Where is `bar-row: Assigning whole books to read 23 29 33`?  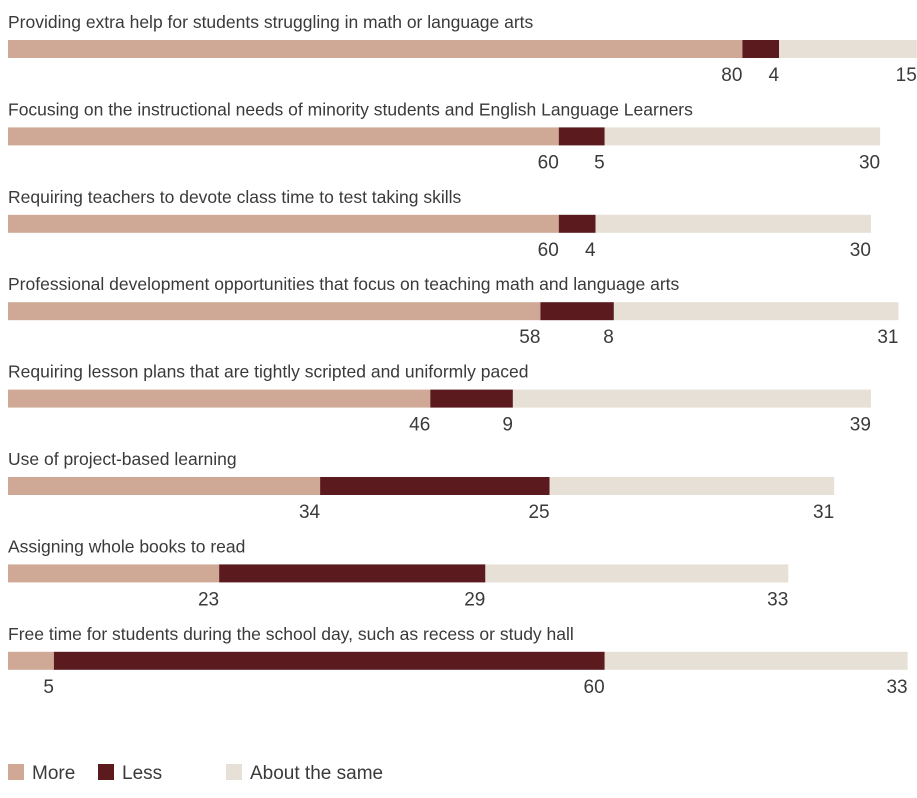 bar-row: Assigning whole books to read 23 29 33 is located at coordinates (398, 573).